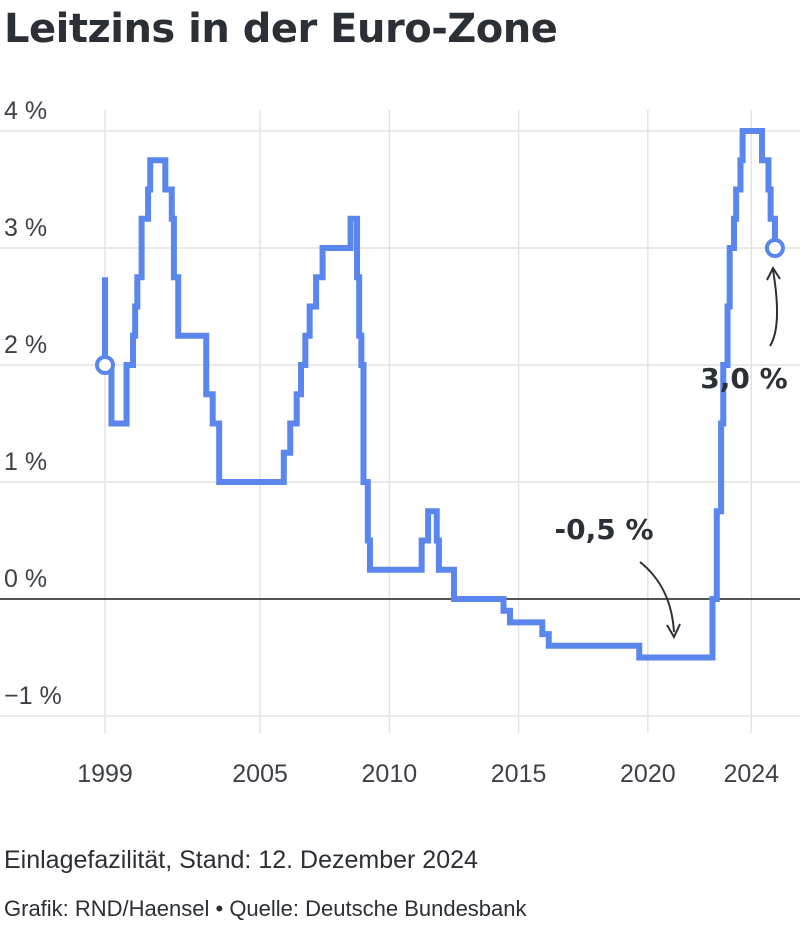  I want to click on y-tick-label: 0 %, so click(25, 579).